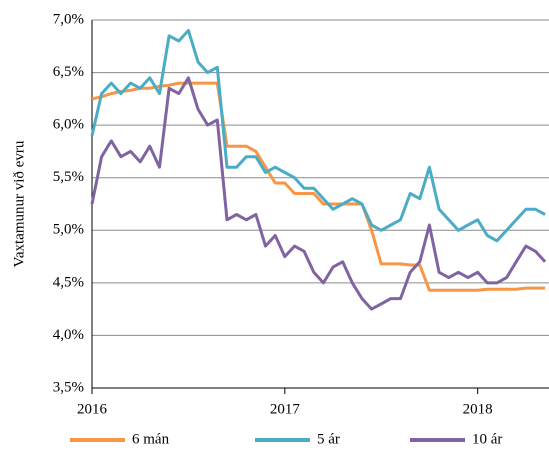 The width and height of the screenshot is (549, 452). Describe the element at coordinates (68, 125) in the screenshot. I see `y-tick-label: 6,0%` at that location.